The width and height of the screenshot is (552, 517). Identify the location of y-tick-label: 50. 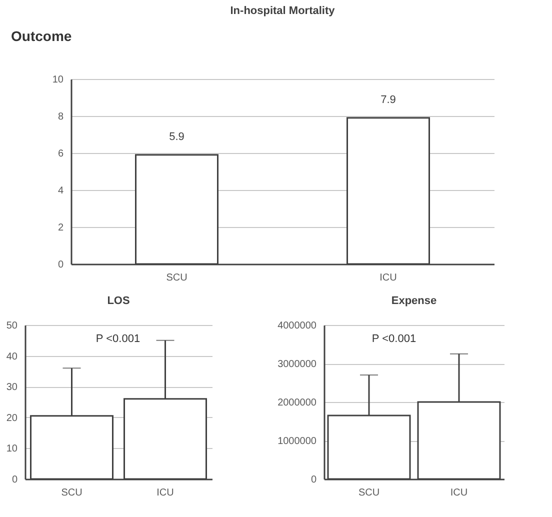
(12, 326).